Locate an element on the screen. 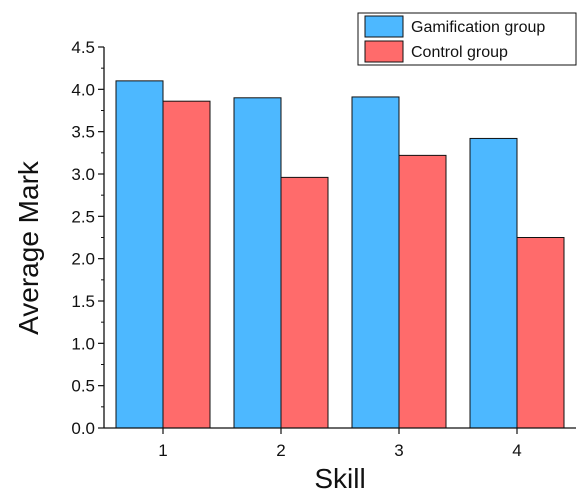 The height and width of the screenshot is (496, 582). y-tick-label: 0.5 is located at coordinates (83, 386).